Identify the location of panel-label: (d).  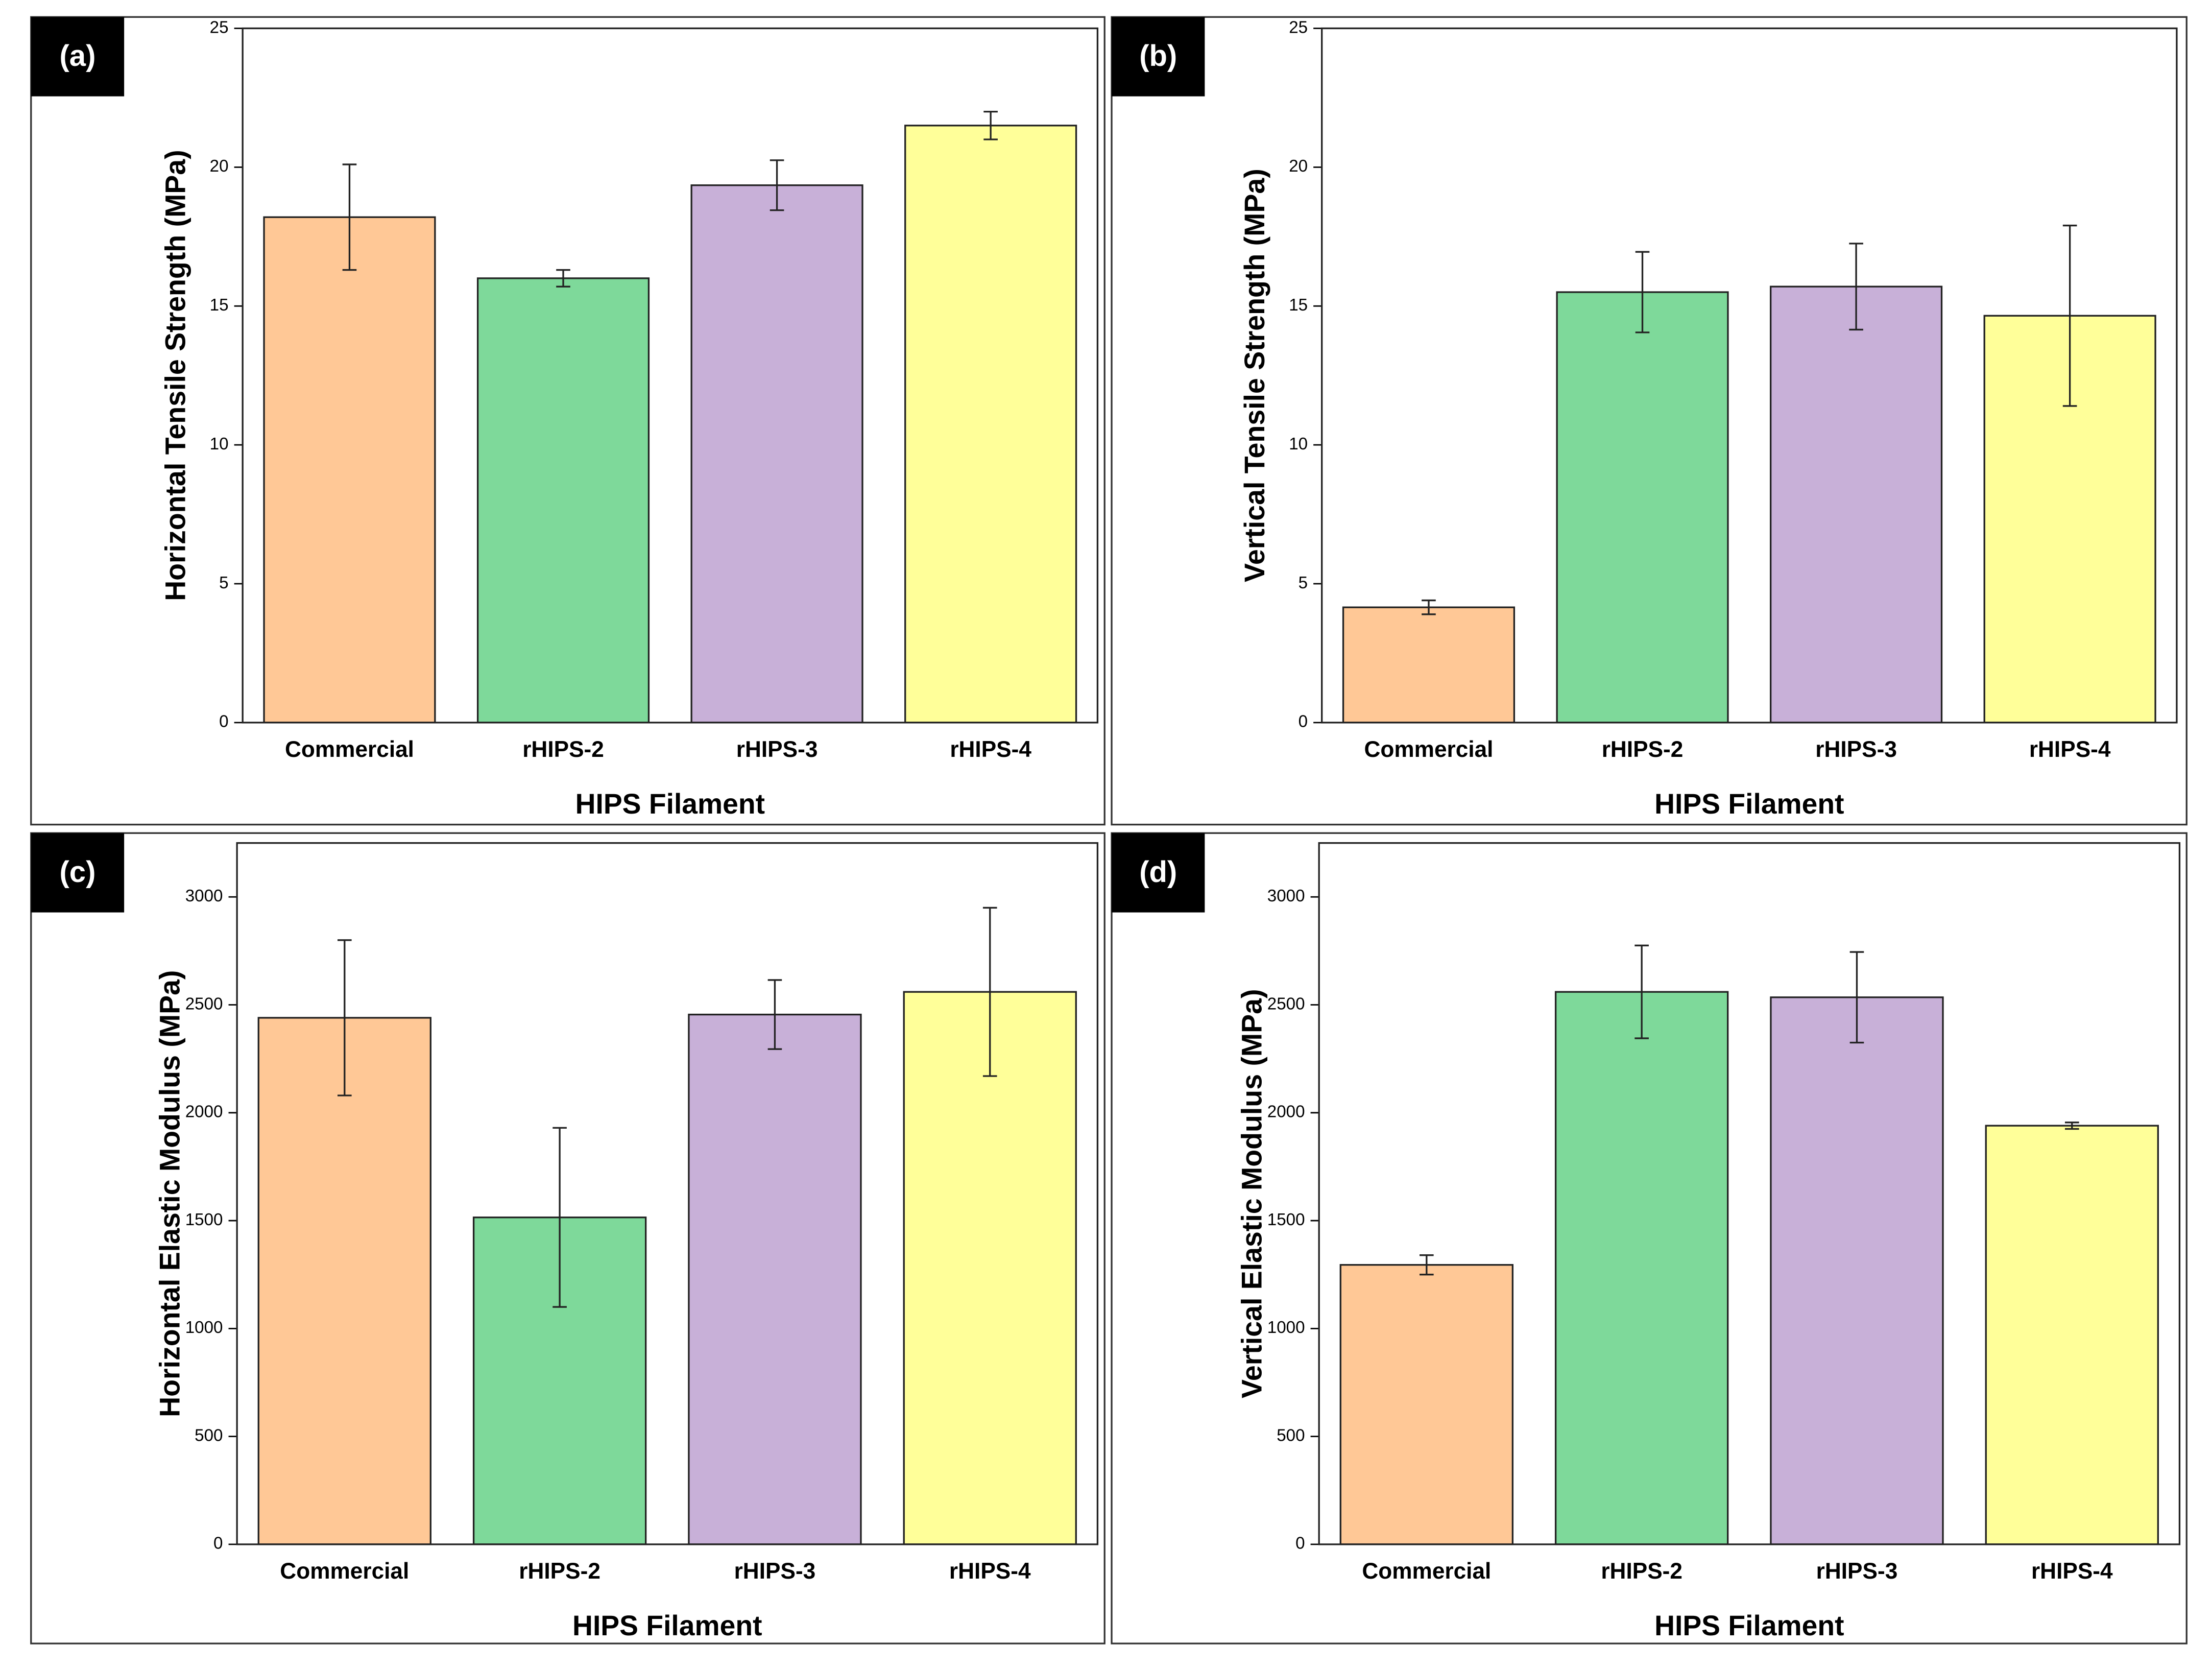
(1158, 872).